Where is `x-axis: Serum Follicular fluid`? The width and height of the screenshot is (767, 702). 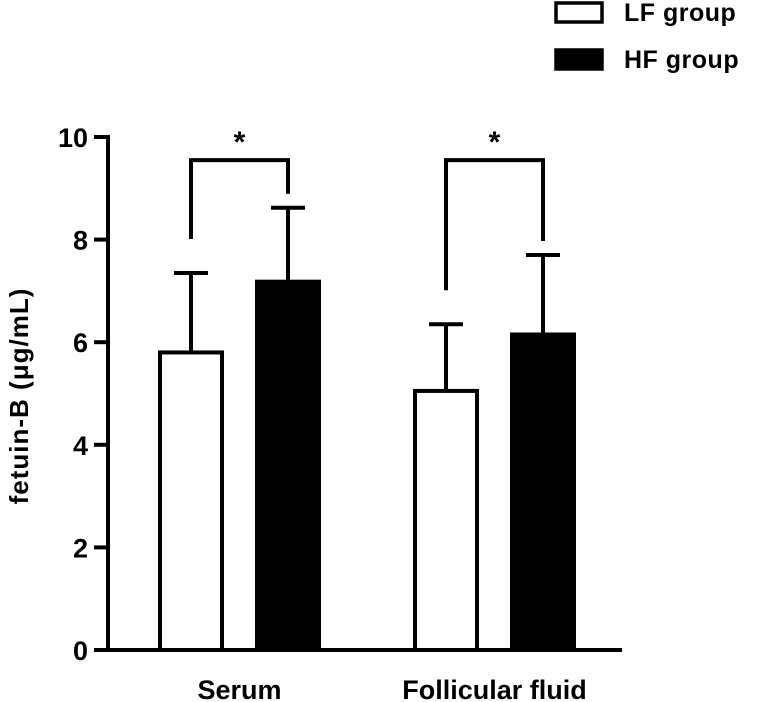 x-axis: Serum Follicular fluid is located at coordinates (364, 675).